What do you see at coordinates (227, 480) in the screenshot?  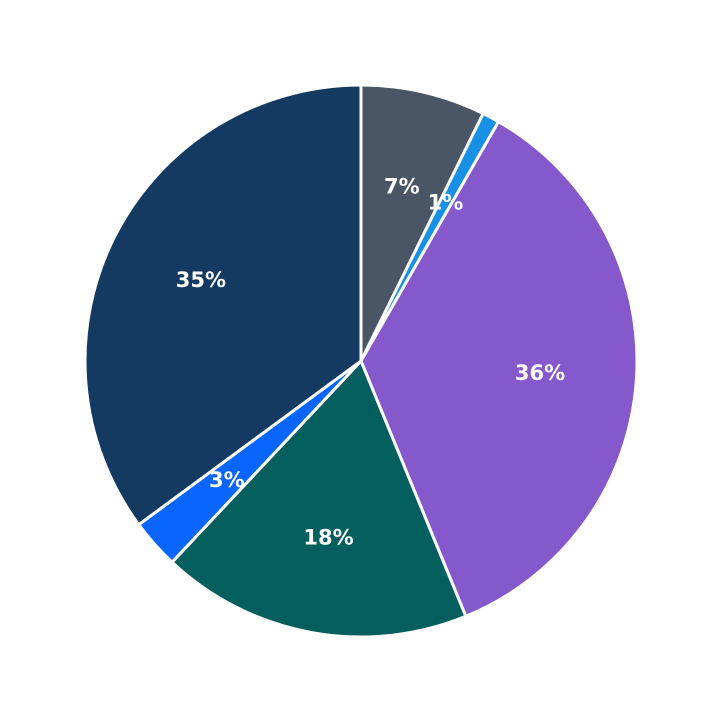 I see `slice-label: 3%` at bounding box center [227, 480].